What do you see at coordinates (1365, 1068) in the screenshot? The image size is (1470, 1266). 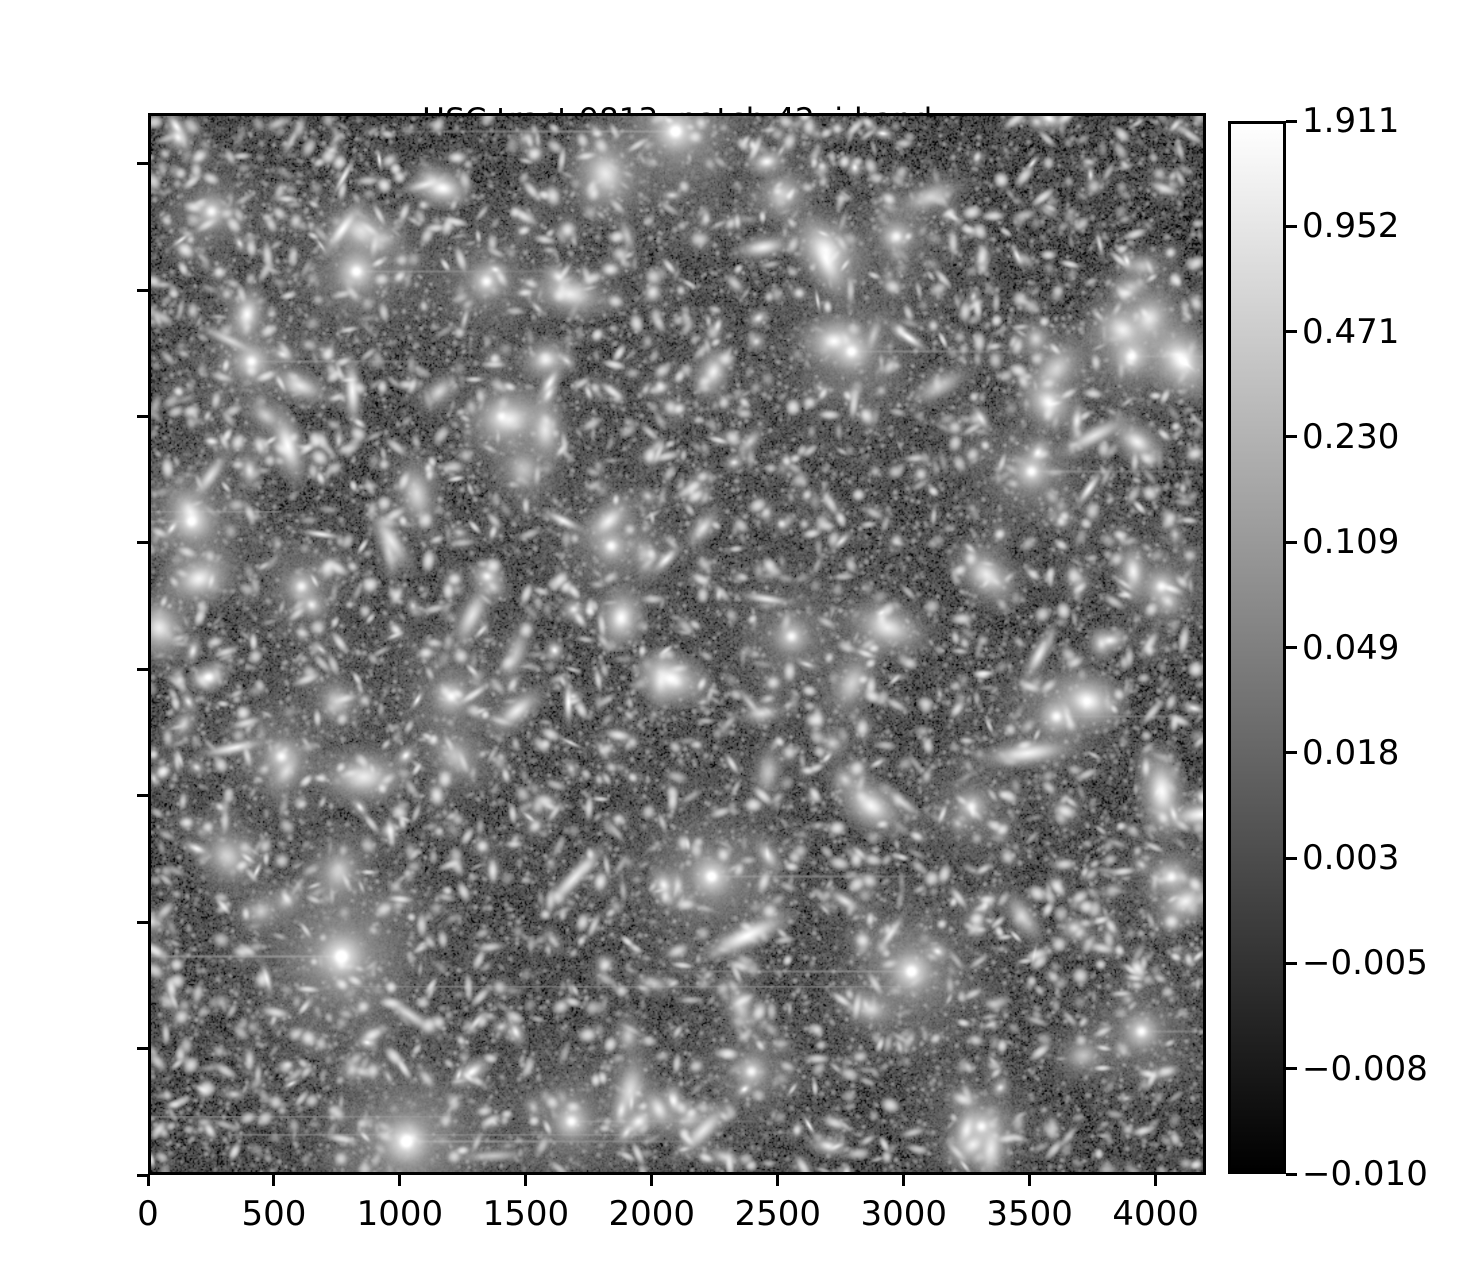 I see `colorbar-tick-label: −0.008` at bounding box center [1365, 1068].